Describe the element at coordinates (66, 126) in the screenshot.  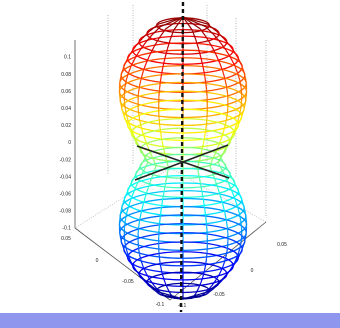
I see `z-tick-label: 0.02` at that location.